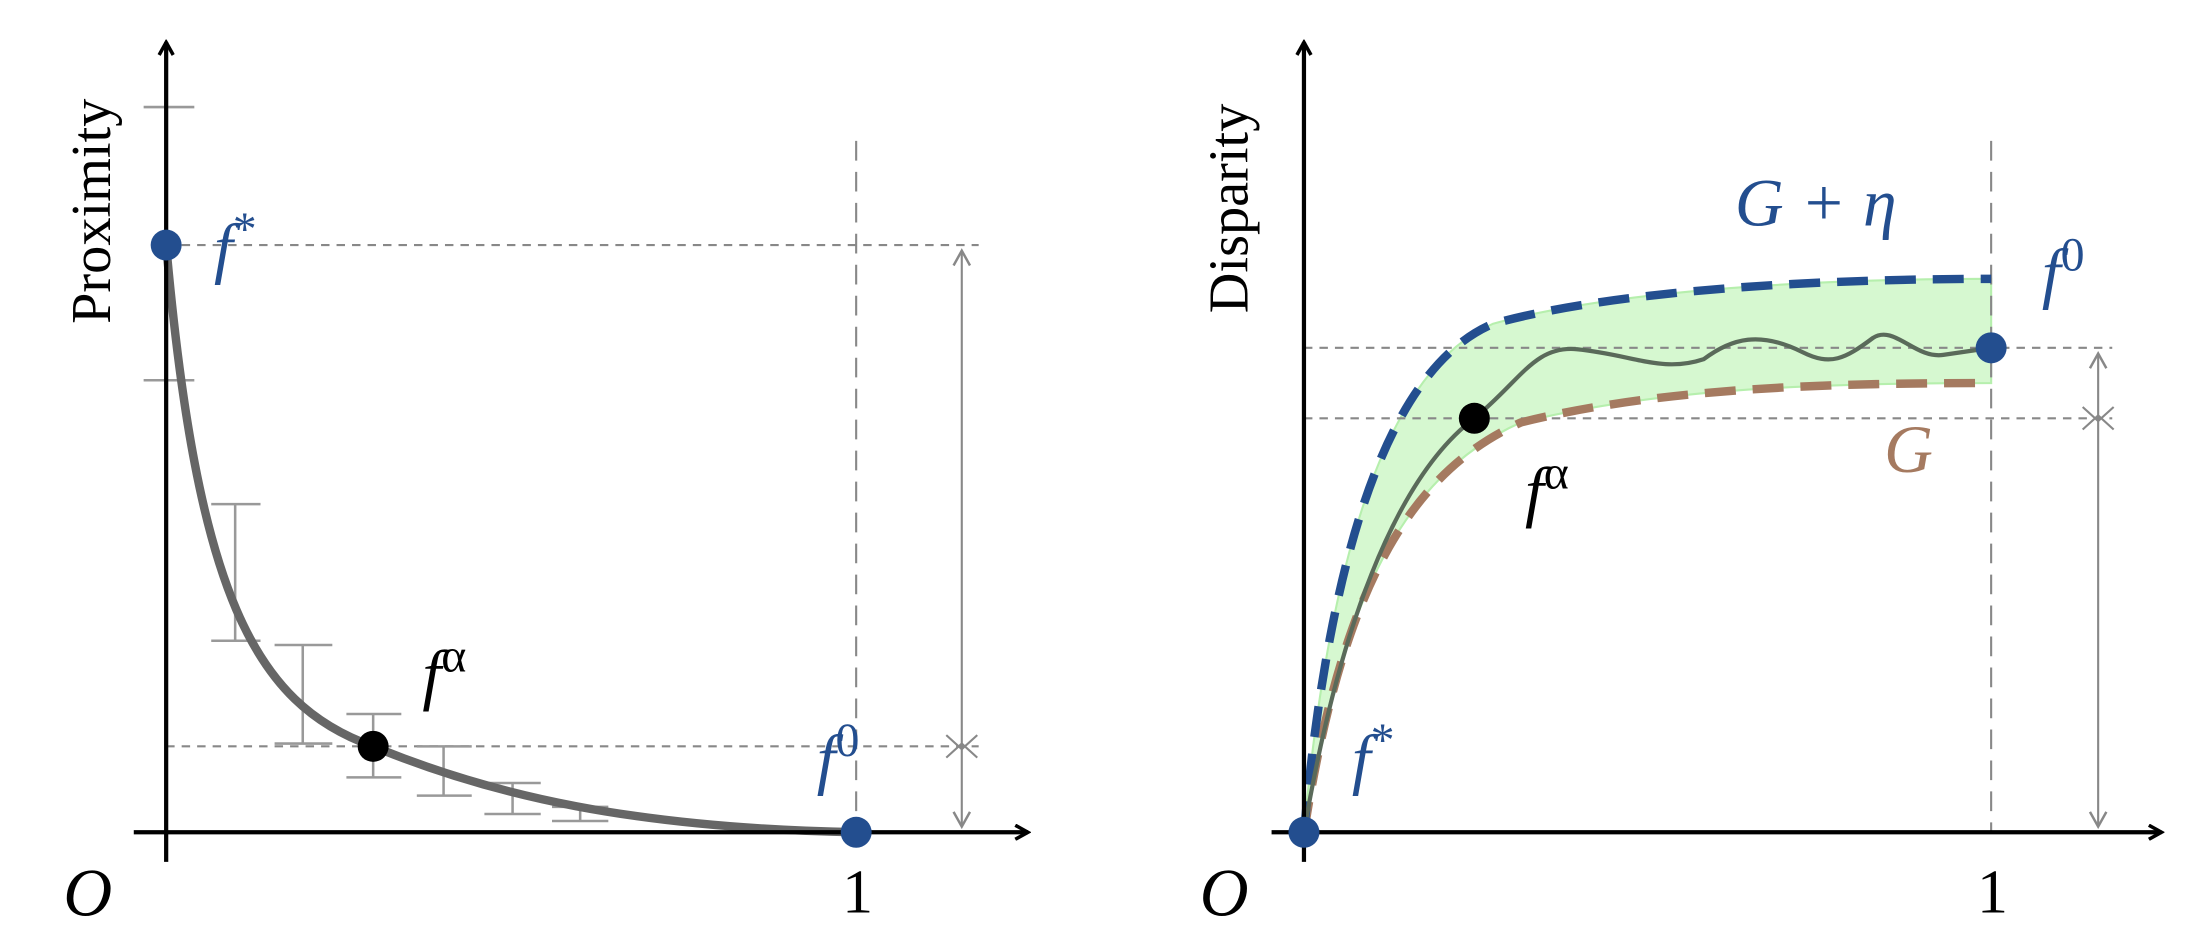 This screenshot has width=2208, height=952. I want to click on y-axis-label: Disparity, so click(1230, 209).